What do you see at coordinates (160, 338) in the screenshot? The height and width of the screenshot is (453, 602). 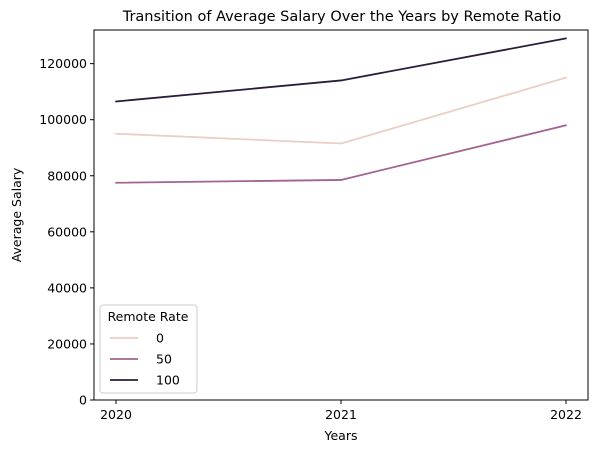 I see `legend-label-0: 0` at bounding box center [160, 338].